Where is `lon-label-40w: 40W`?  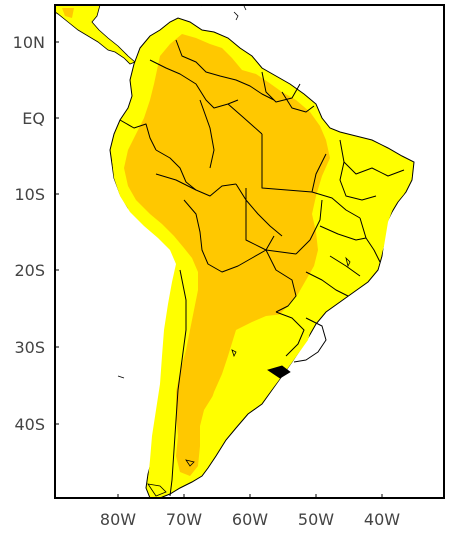
lon-label-40w: 40W is located at coordinates (382, 519).